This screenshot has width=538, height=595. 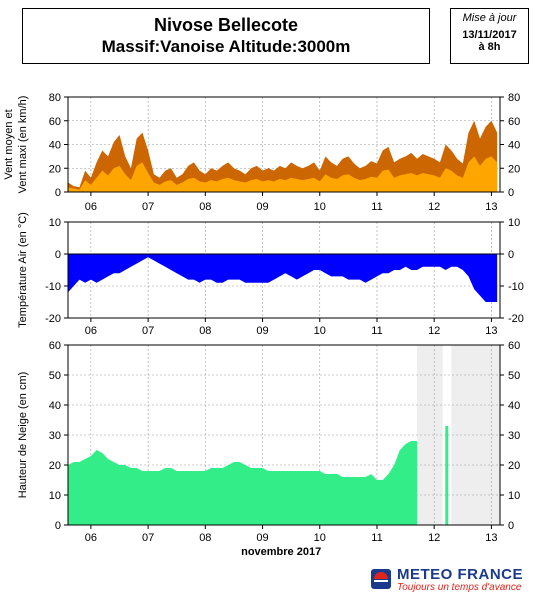 I want to click on y-tick-label-right: -10, so click(x=516, y=287).